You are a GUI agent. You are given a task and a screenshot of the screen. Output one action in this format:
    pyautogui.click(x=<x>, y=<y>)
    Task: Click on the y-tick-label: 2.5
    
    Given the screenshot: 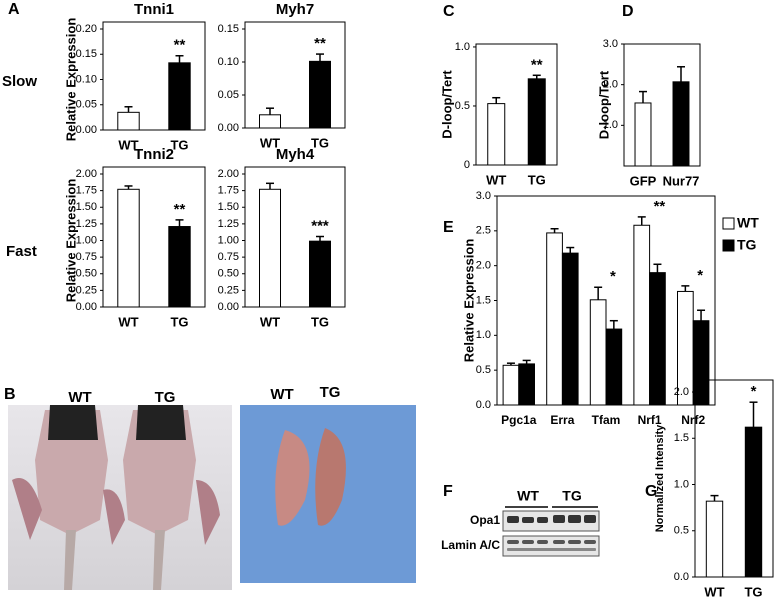 What is the action you would take?
    pyautogui.click(x=483, y=231)
    